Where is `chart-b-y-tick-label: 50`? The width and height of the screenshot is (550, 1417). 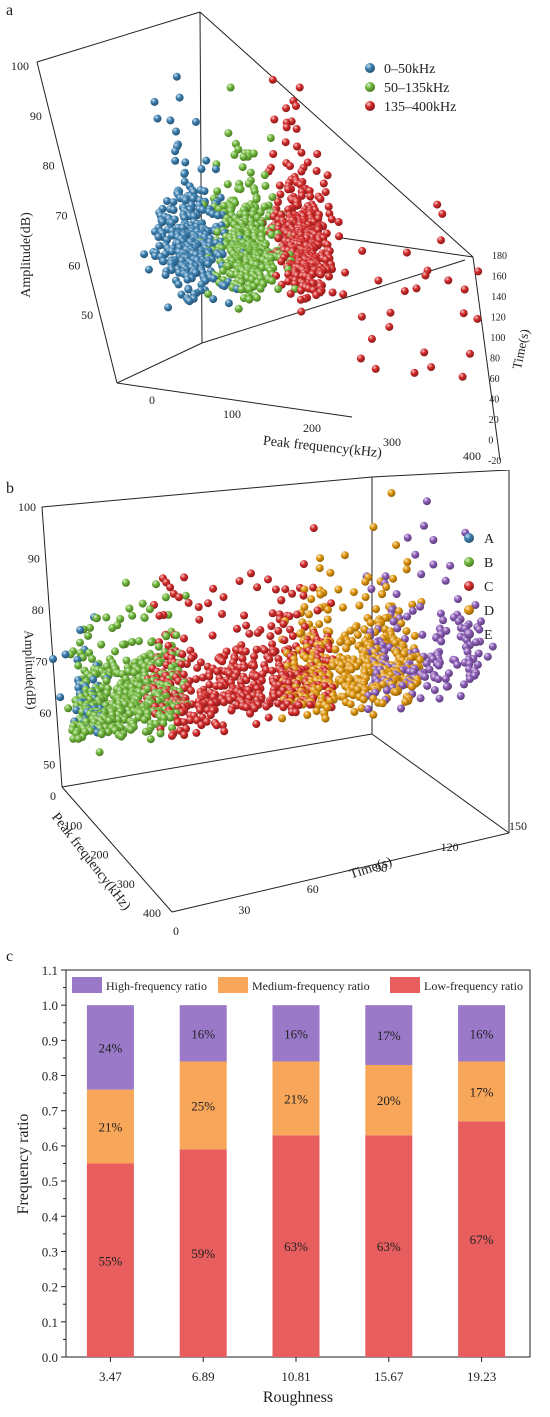
chart-b-y-tick-label: 50 is located at coordinates (49, 765).